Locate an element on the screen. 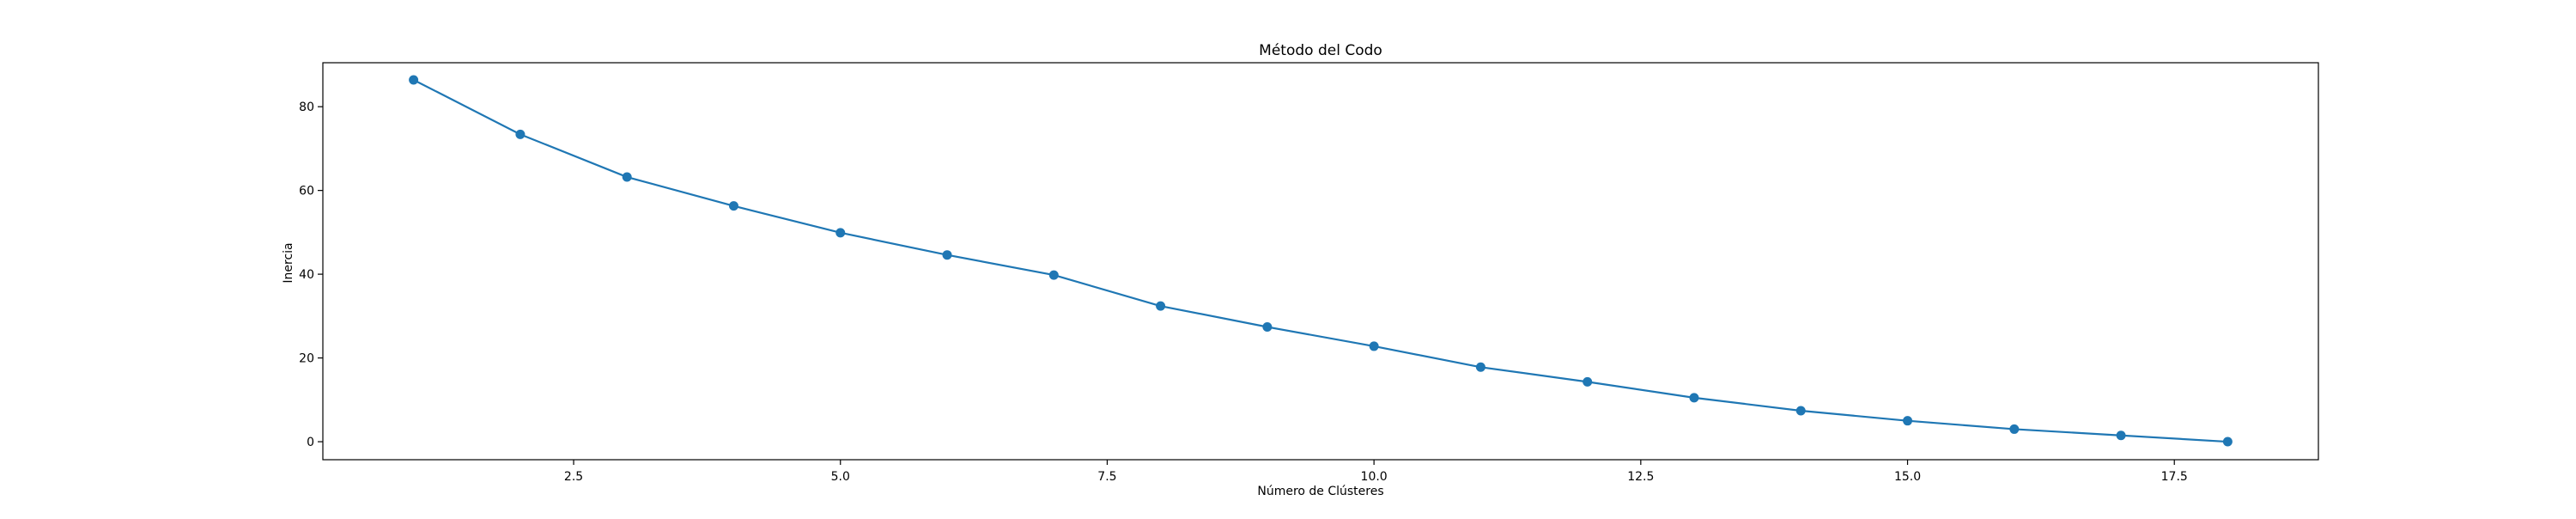 Image resolution: width=2576 pixels, height=519 pixels. y-tick-label: 40 is located at coordinates (306, 275).